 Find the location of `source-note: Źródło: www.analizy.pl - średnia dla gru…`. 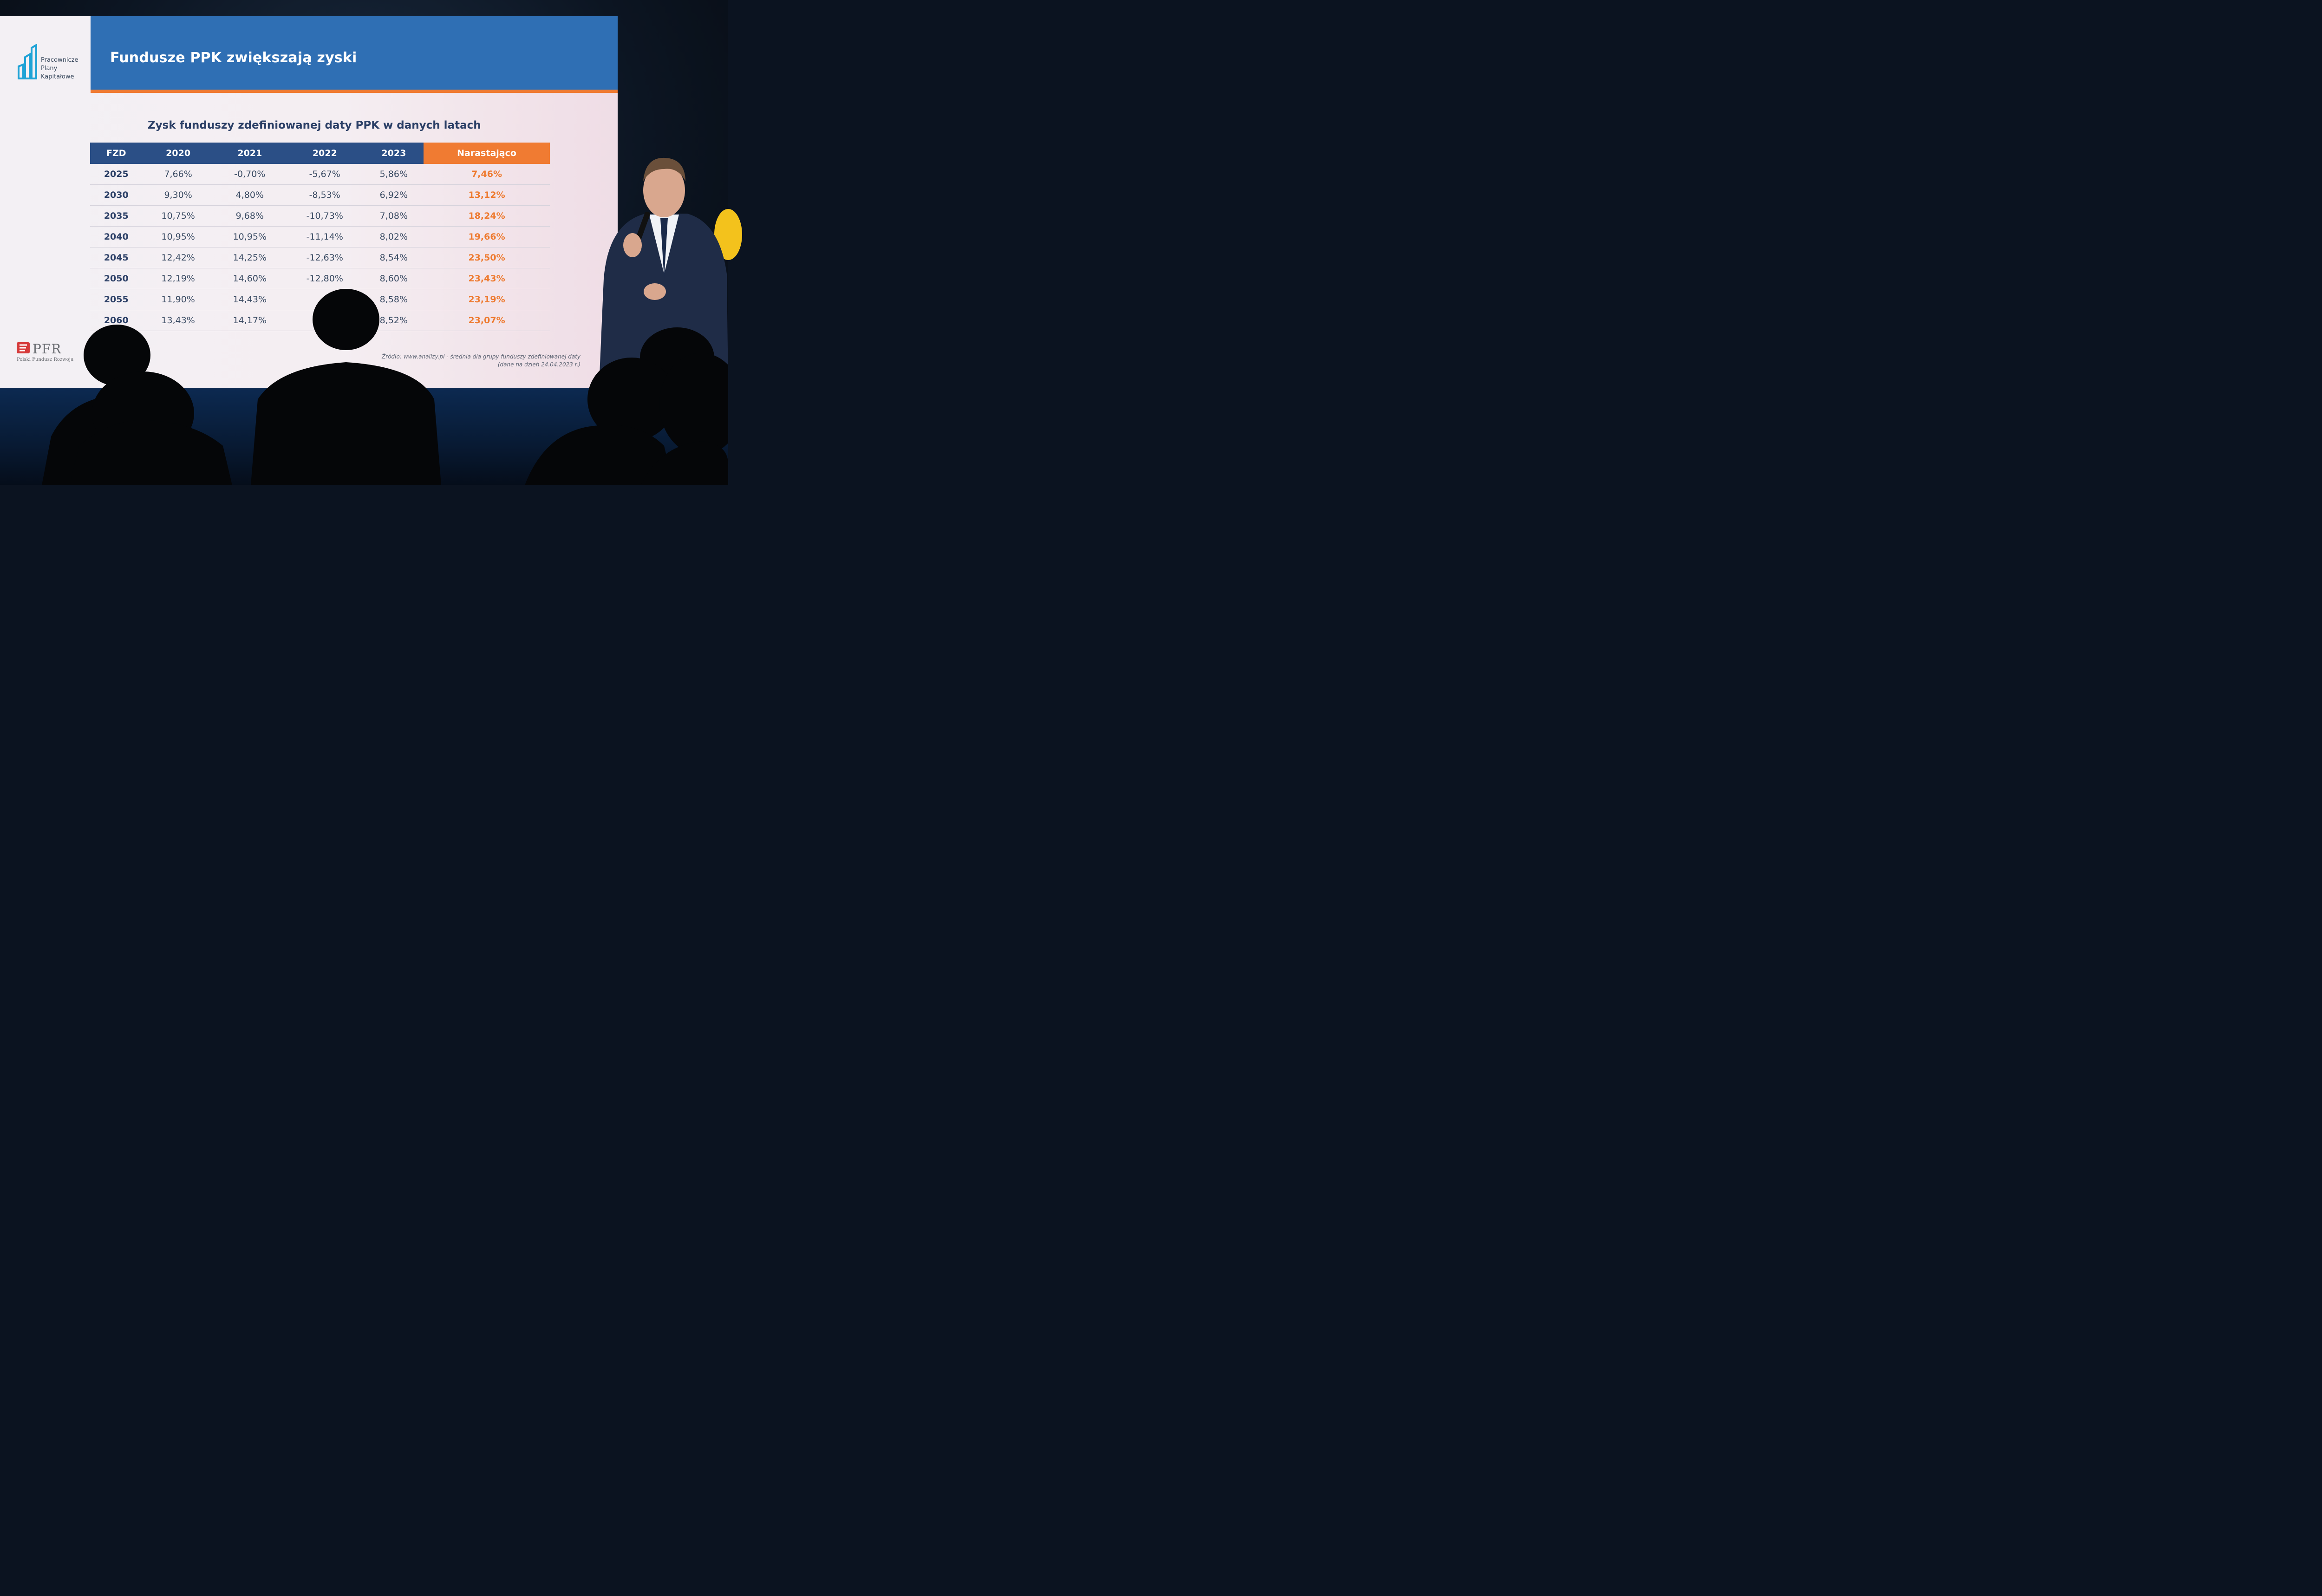

source-note: Źródło: www.analizy.pl - średnia dla gru… is located at coordinates (481, 361).